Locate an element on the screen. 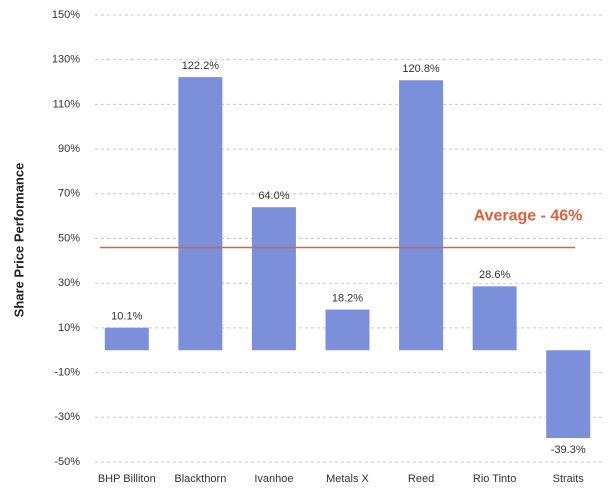  y-tick-label: 90% is located at coordinates (69, 149).